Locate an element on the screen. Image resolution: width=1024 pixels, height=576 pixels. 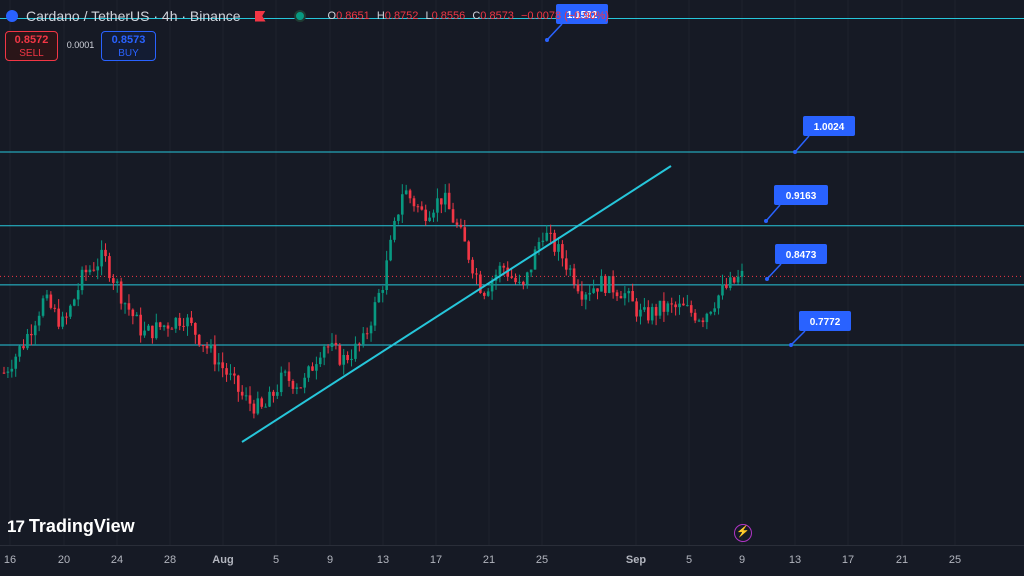
price-label-text: 1.0024 is located at coordinates (829, 127).